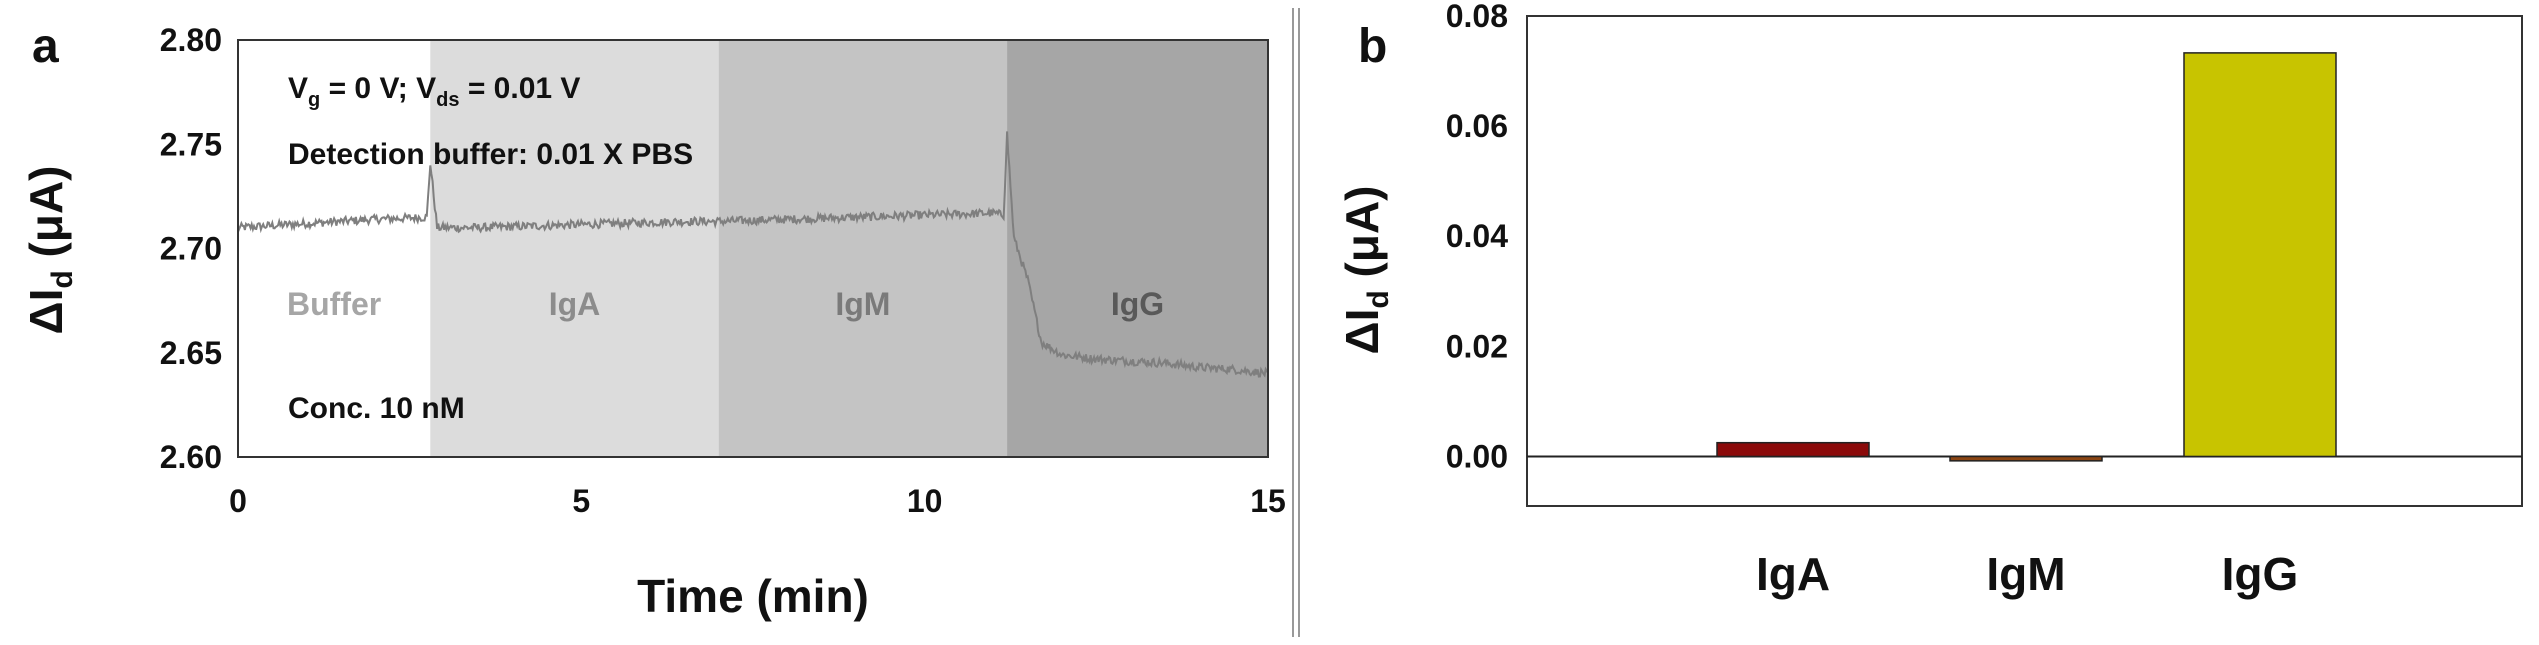 The width and height of the screenshot is (2539, 645). Describe the element at coordinates (191, 457) in the screenshot. I see `y-tick-2.60: 2.60` at that location.